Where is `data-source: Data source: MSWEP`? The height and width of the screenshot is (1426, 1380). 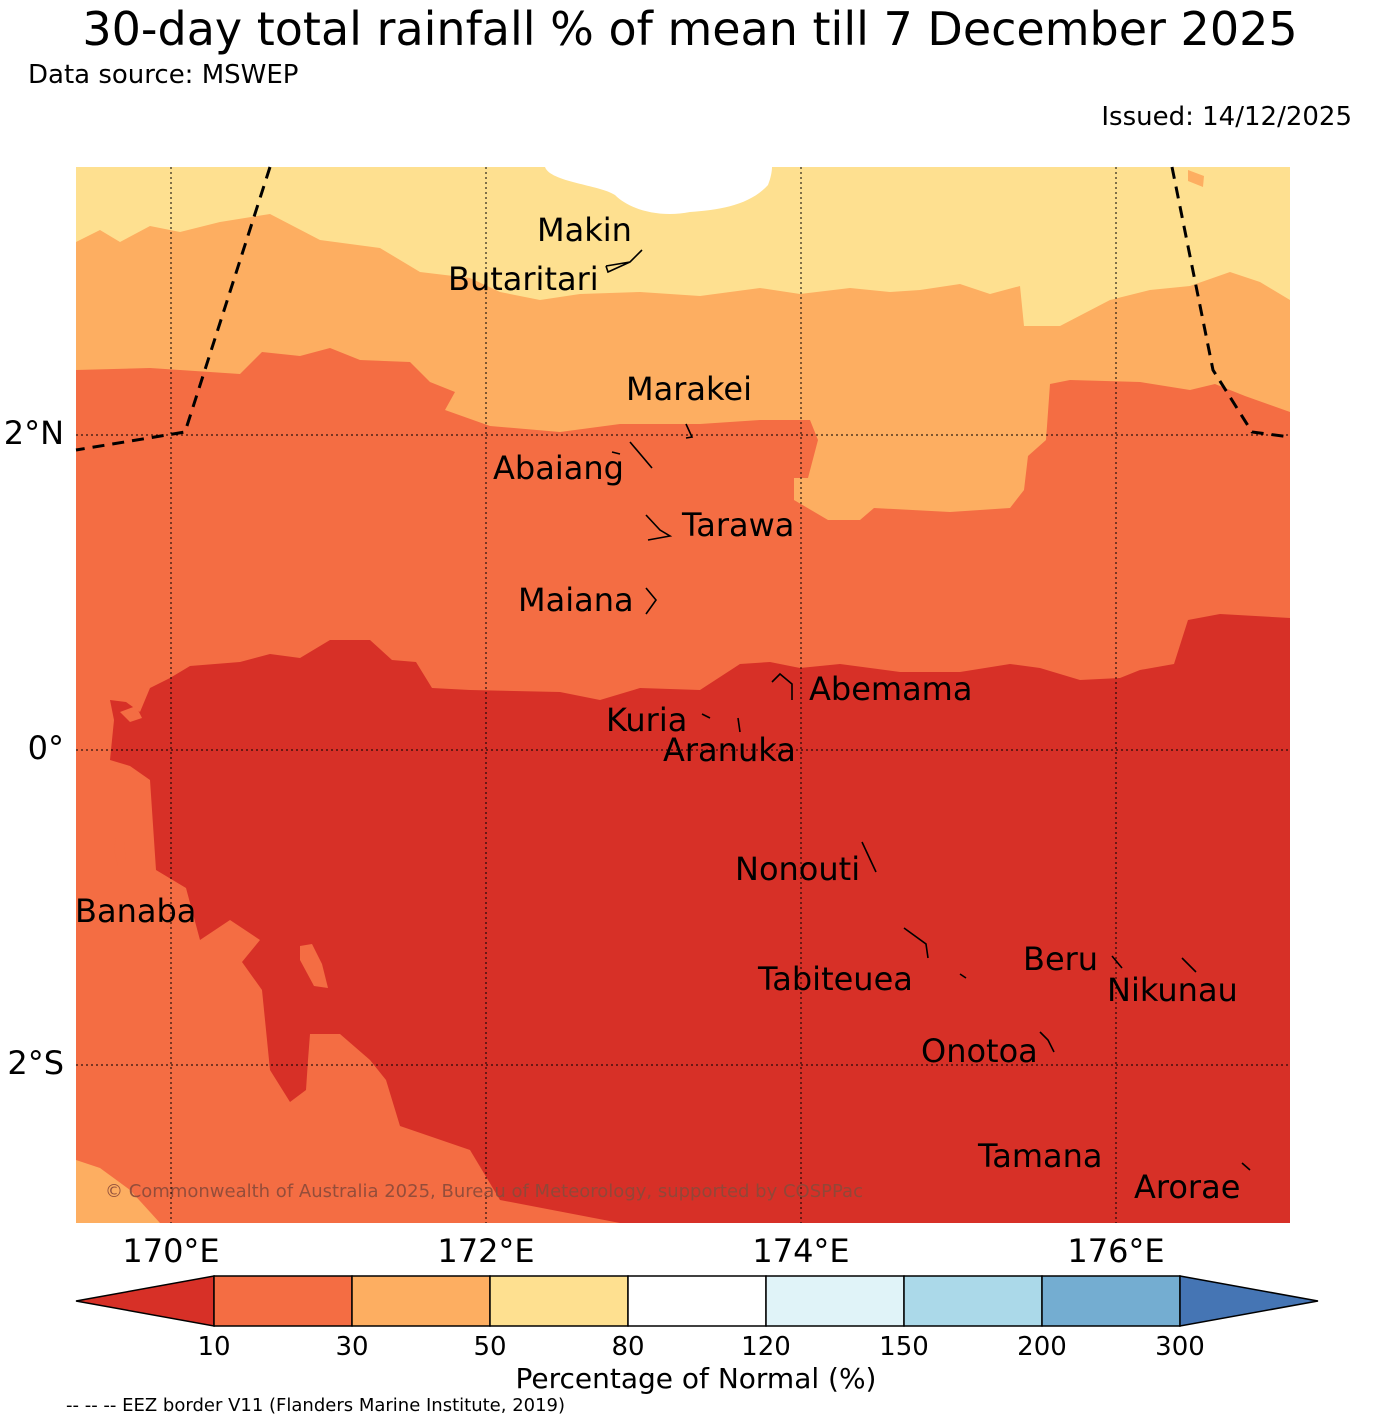
data-source: Data source: MSWEP is located at coordinates (163, 75).